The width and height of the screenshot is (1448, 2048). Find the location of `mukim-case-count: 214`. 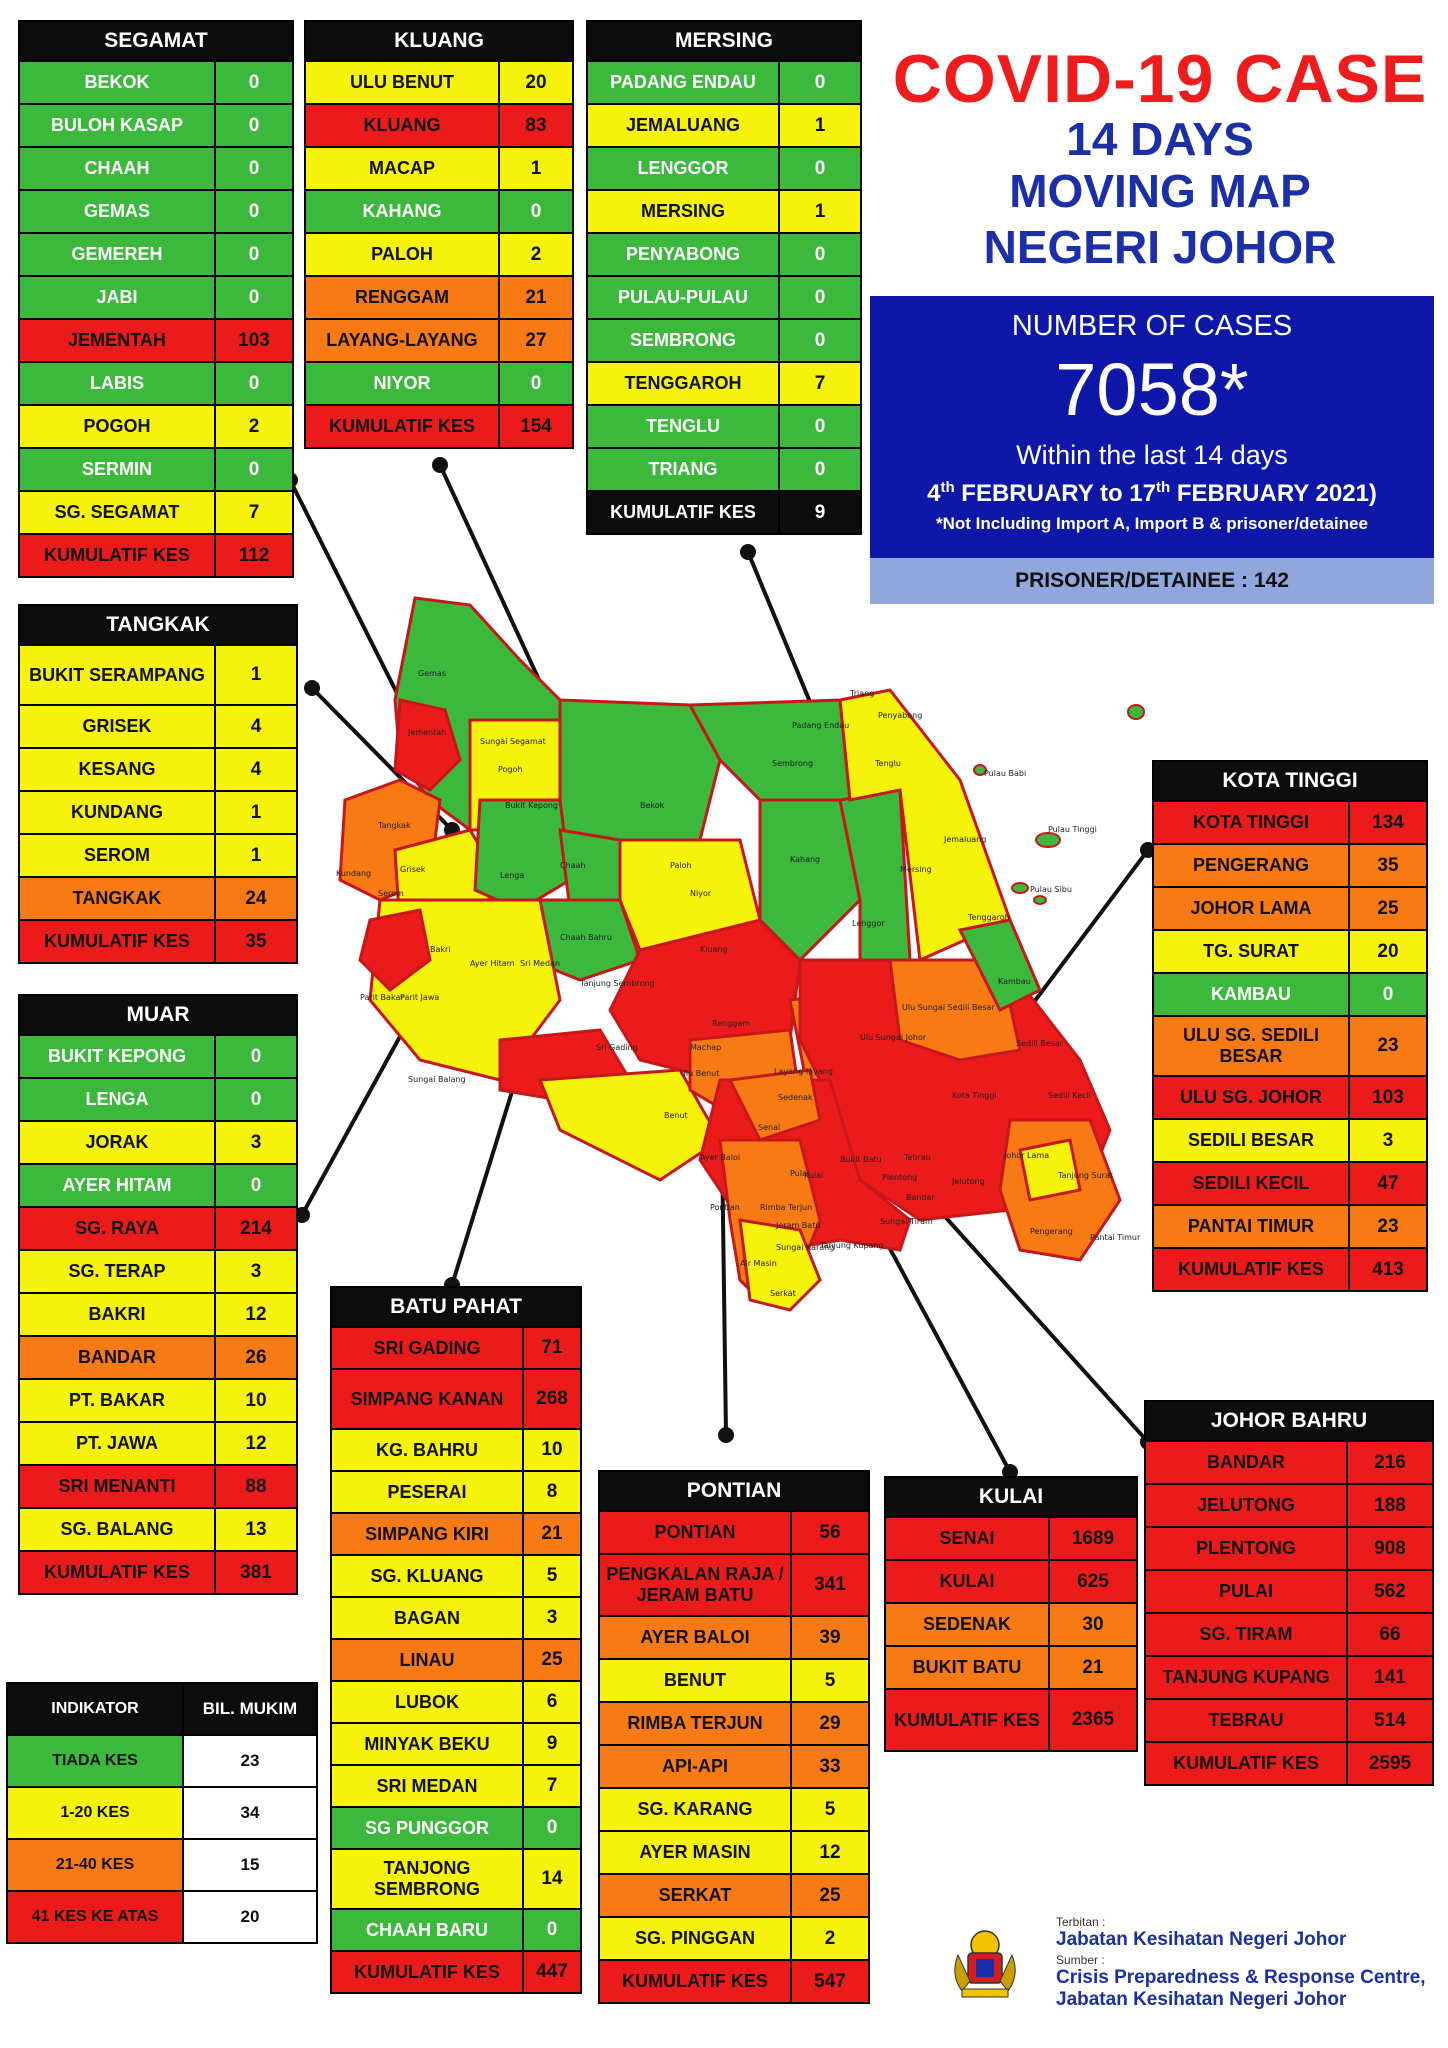

mukim-case-count: 214 is located at coordinates (256, 1228).